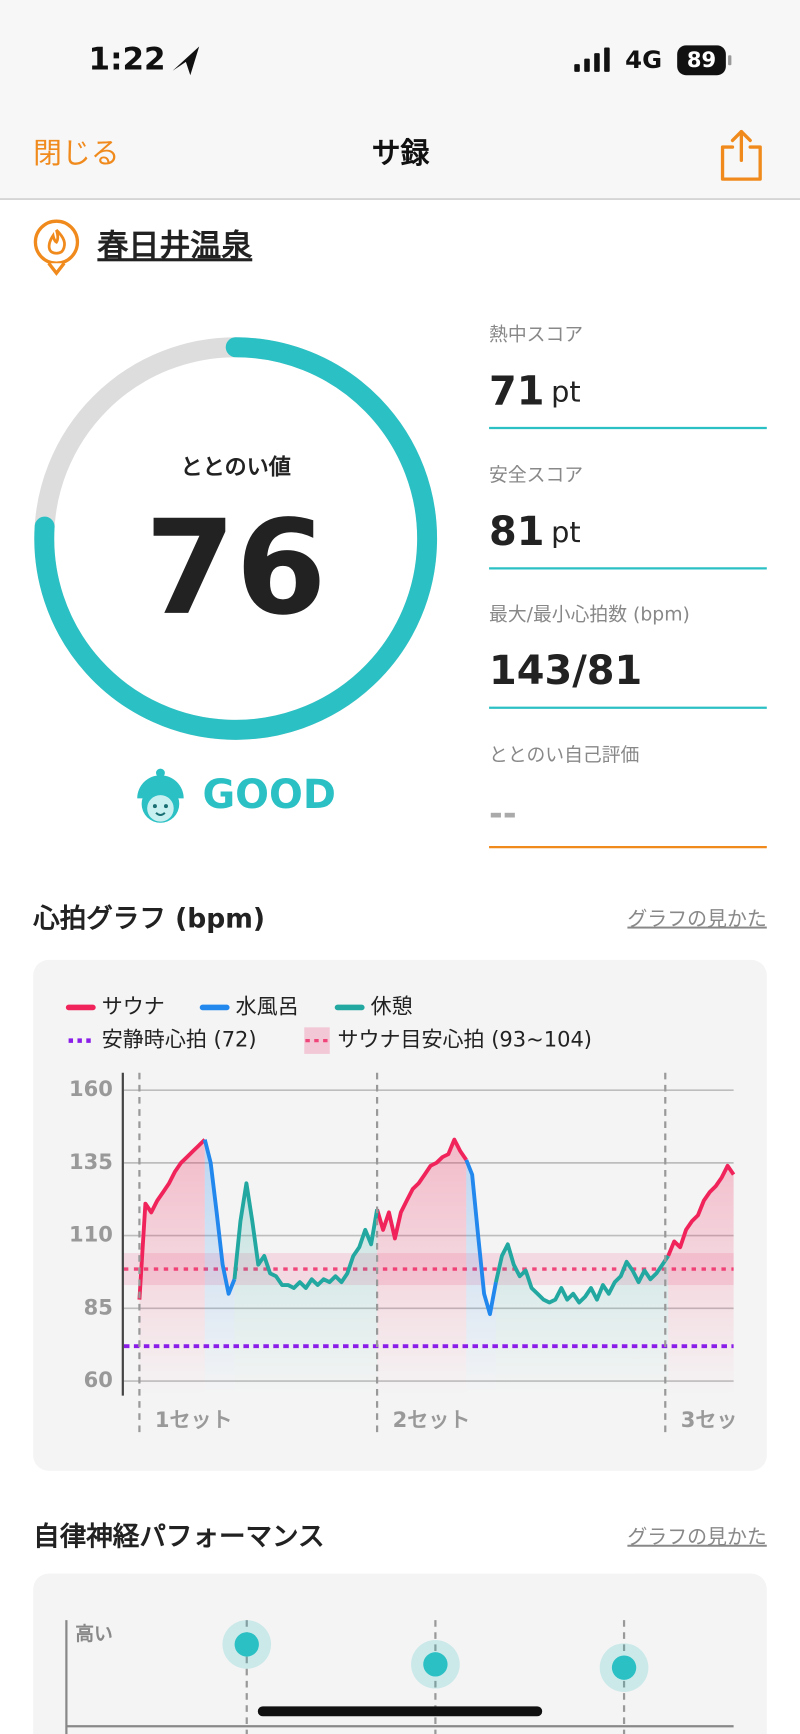  What do you see at coordinates (94, 1633) in the screenshot?
I see `y-tick-label: 高い` at bounding box center [94, 1633].